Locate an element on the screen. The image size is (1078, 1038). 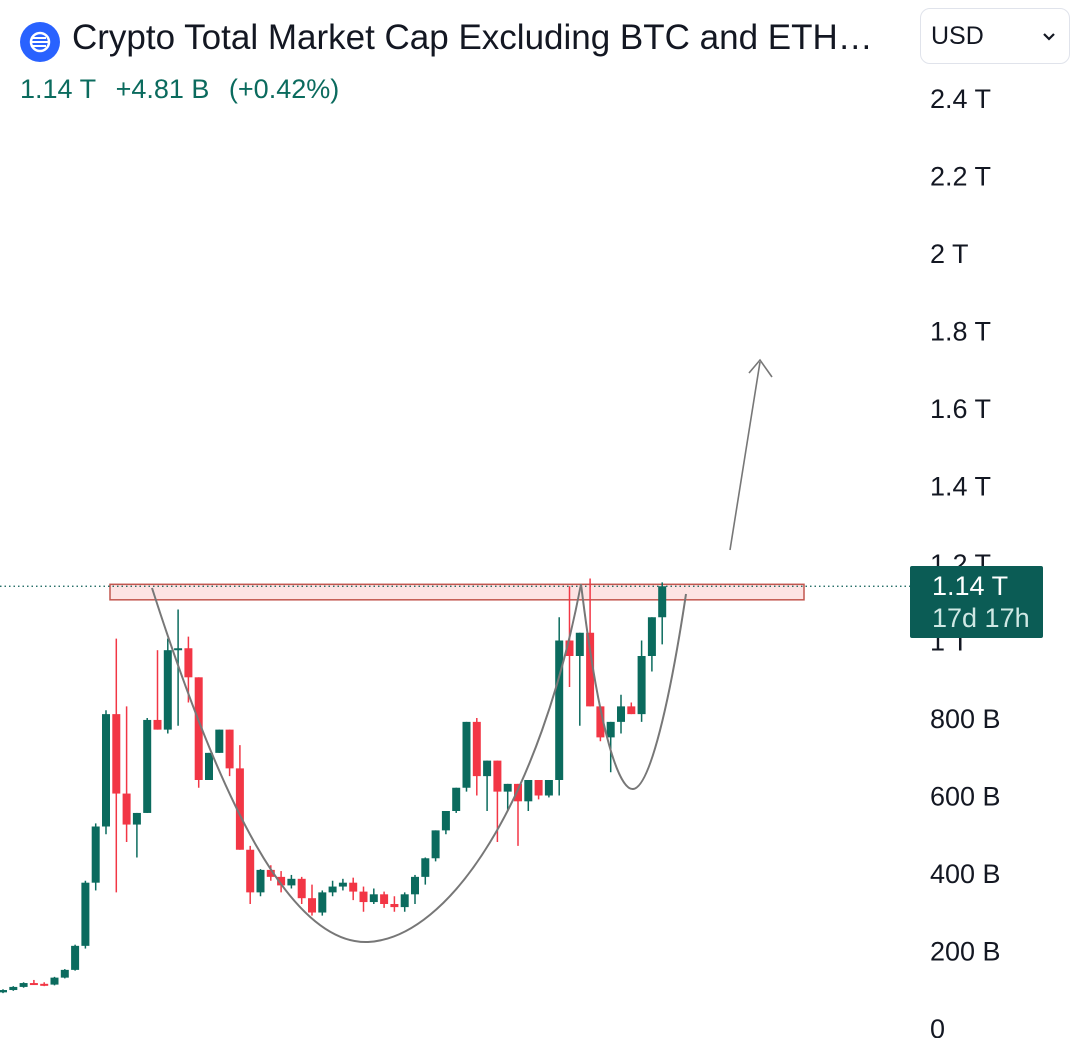
badge-price: 1.14 T is located at coordinates (970, 586).